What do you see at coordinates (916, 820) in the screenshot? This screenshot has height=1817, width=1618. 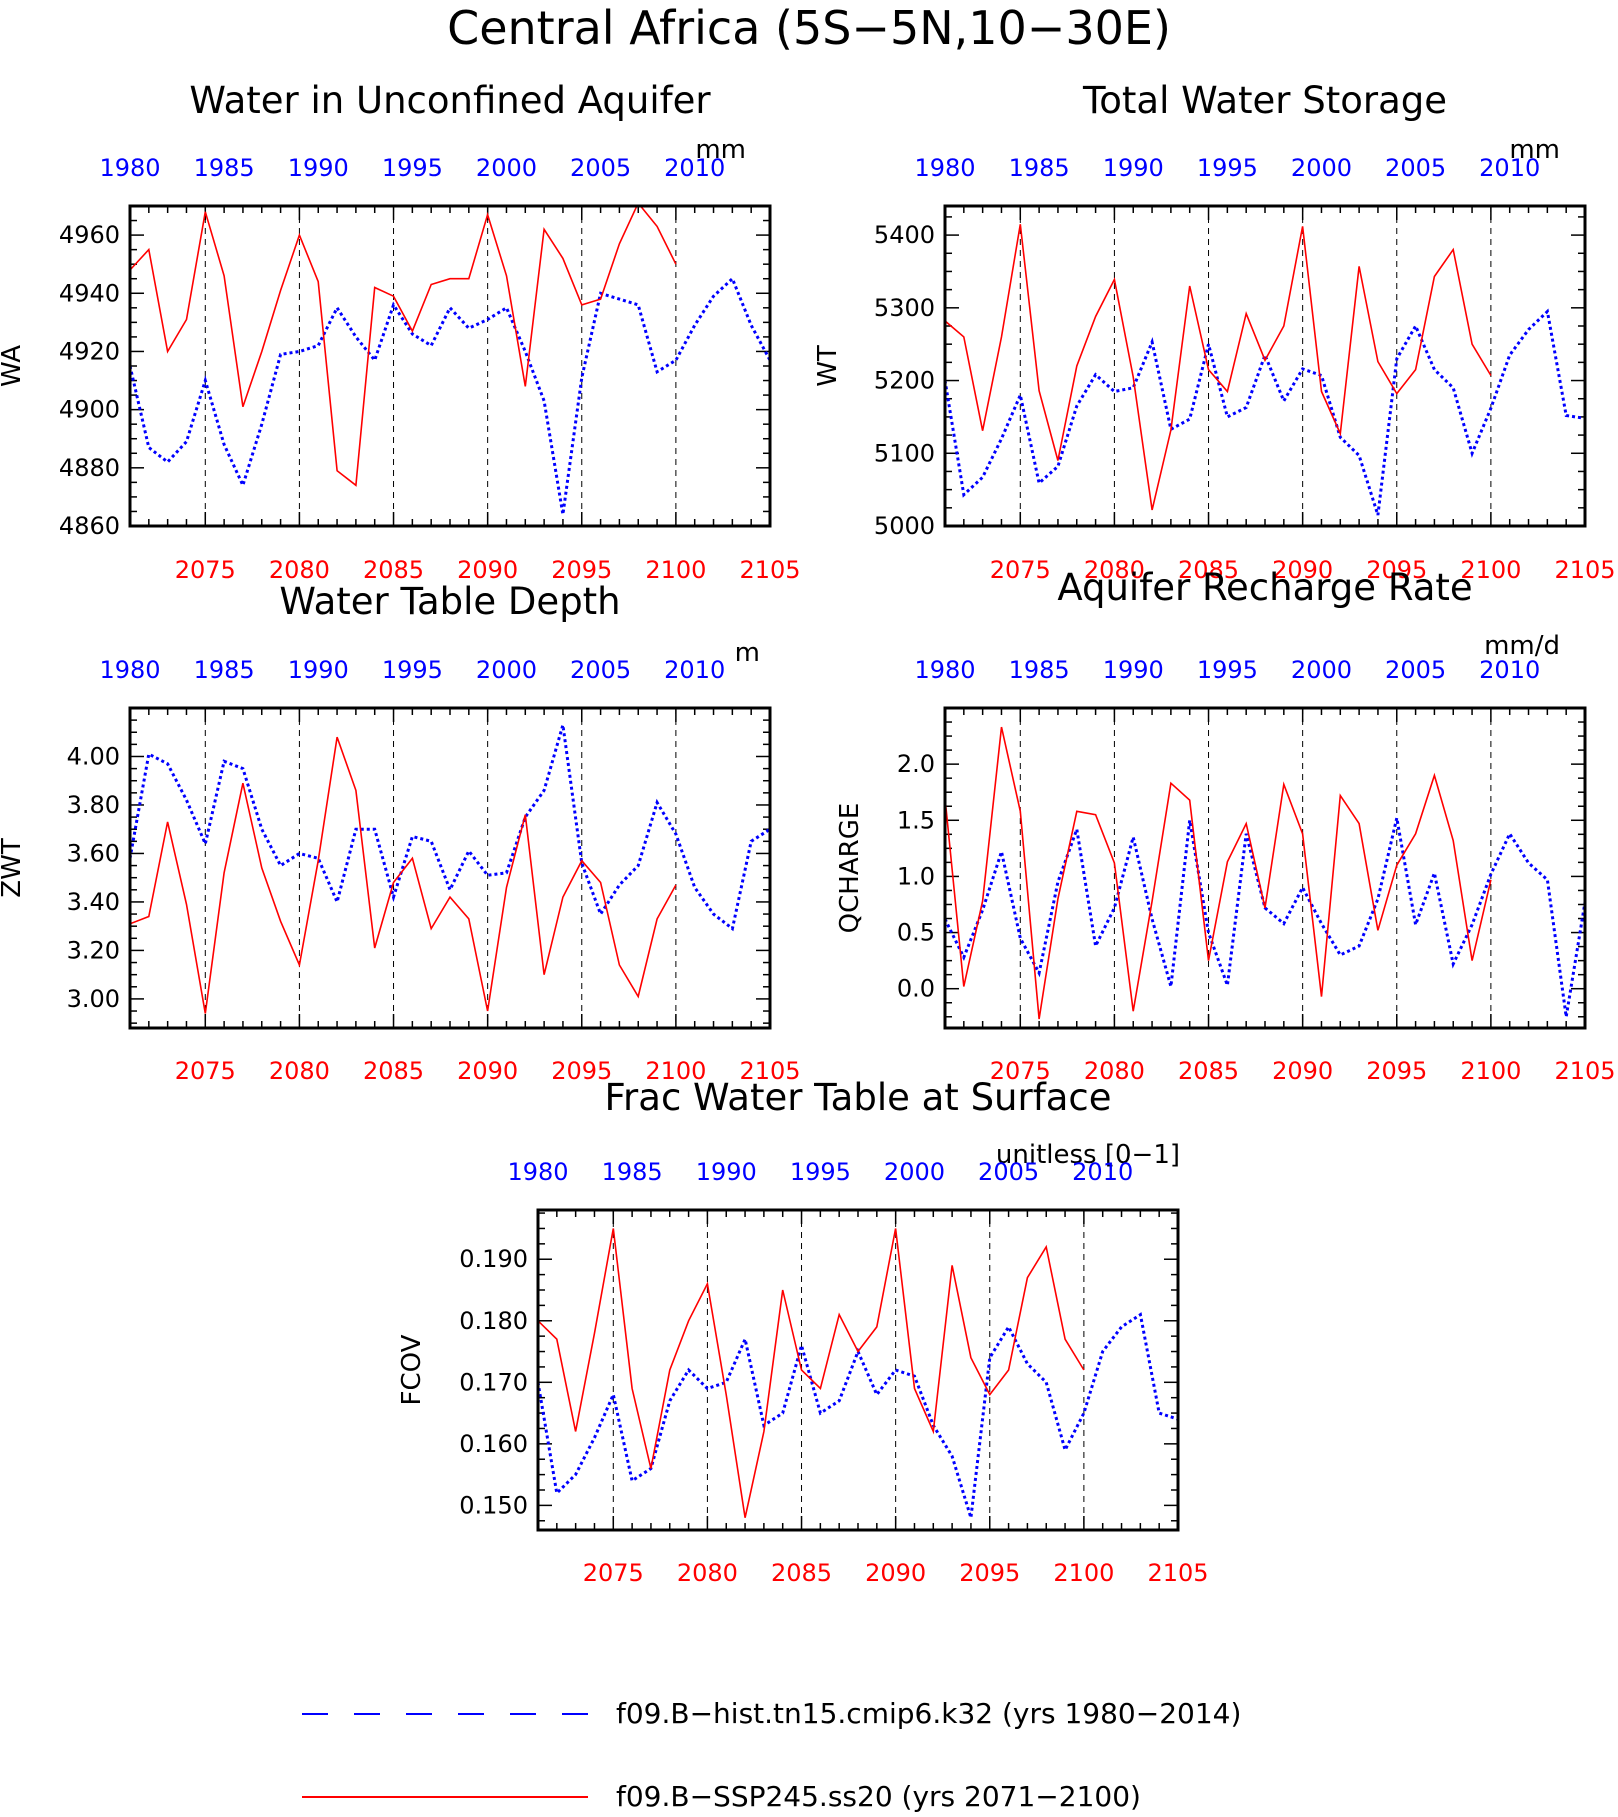 I see `y-tick-label: 1.5` at bounding box center [916, 820].